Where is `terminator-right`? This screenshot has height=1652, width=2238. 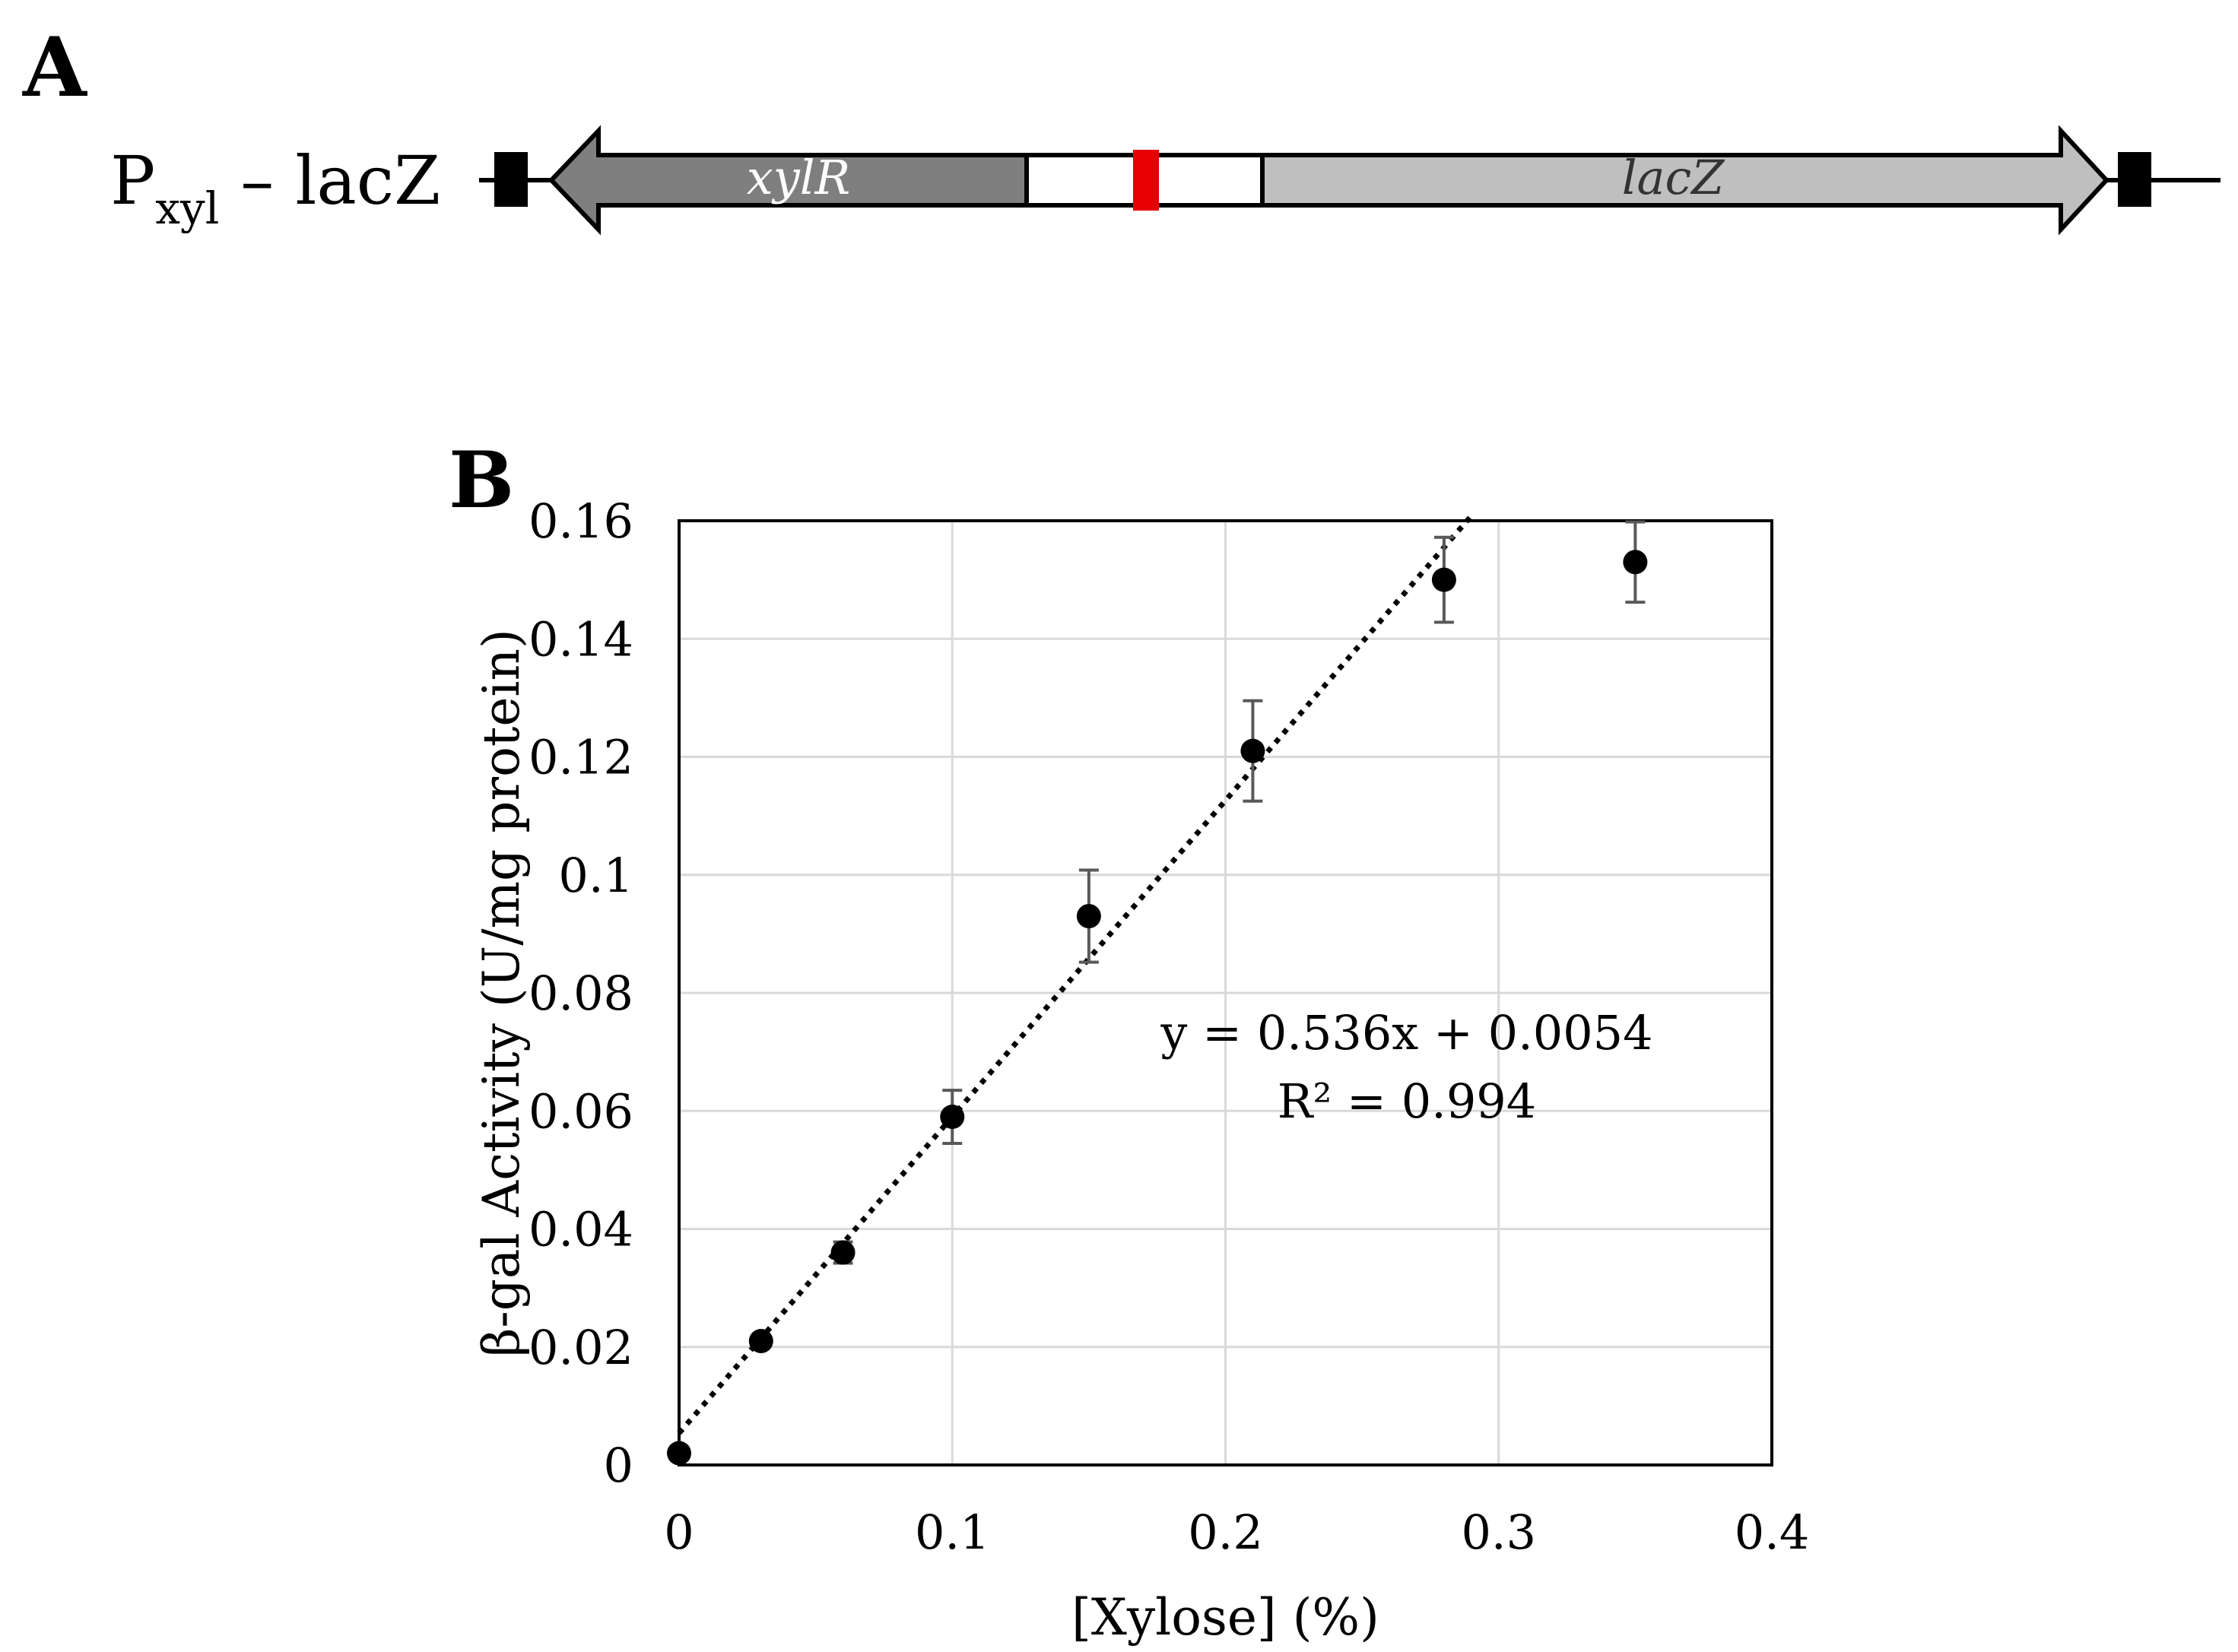
terminator-right is located at coordinates (2135, 179).